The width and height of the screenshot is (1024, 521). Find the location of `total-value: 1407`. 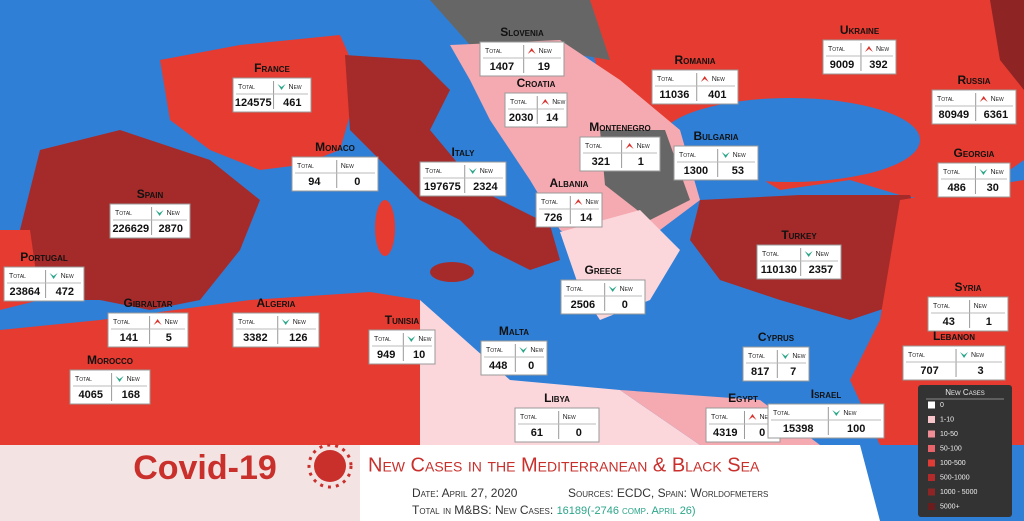

total-value: 1407 is located at coordinates (502, 67).